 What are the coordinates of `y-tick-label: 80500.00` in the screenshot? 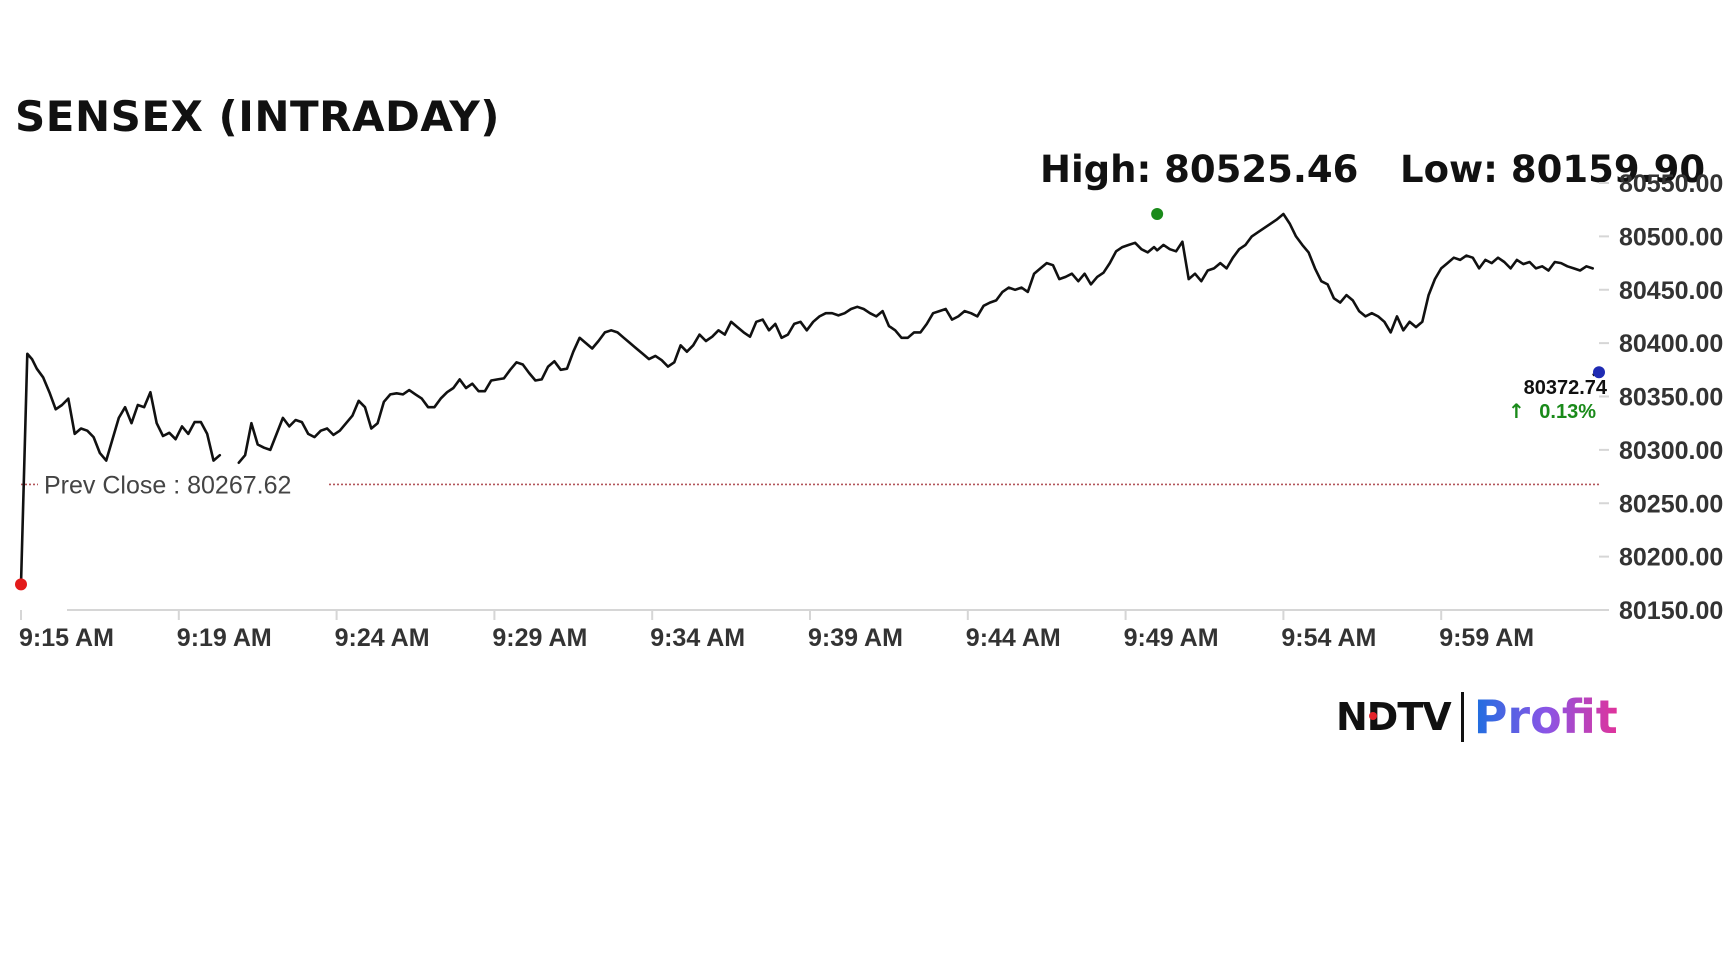 It's located at (1671, 237).